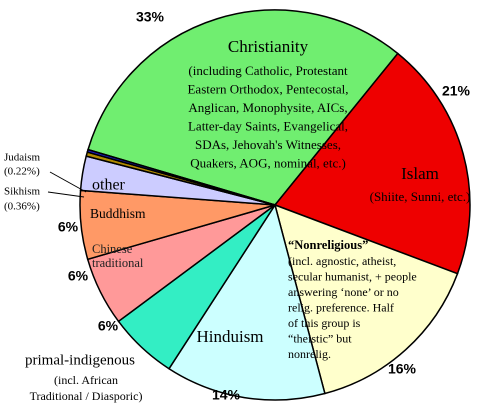 This screenshot has width=480, height=416. I want to click on pie-slice, so click(181, 177).